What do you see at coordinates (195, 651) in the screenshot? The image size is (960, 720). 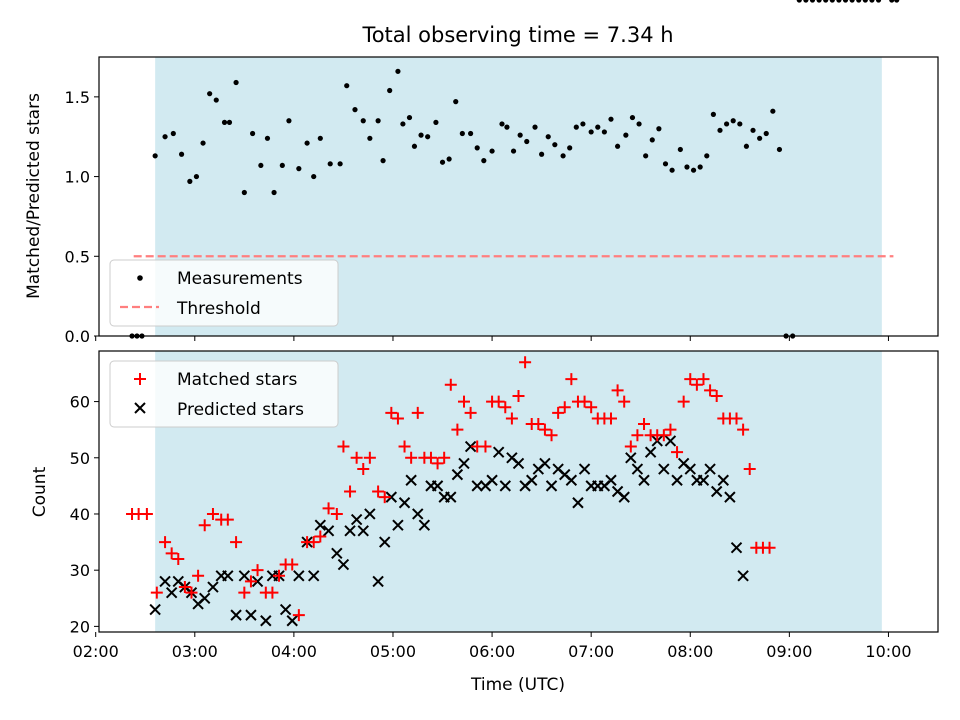 I see `xtick-label: 03:00` at bounding box center [195, 651].